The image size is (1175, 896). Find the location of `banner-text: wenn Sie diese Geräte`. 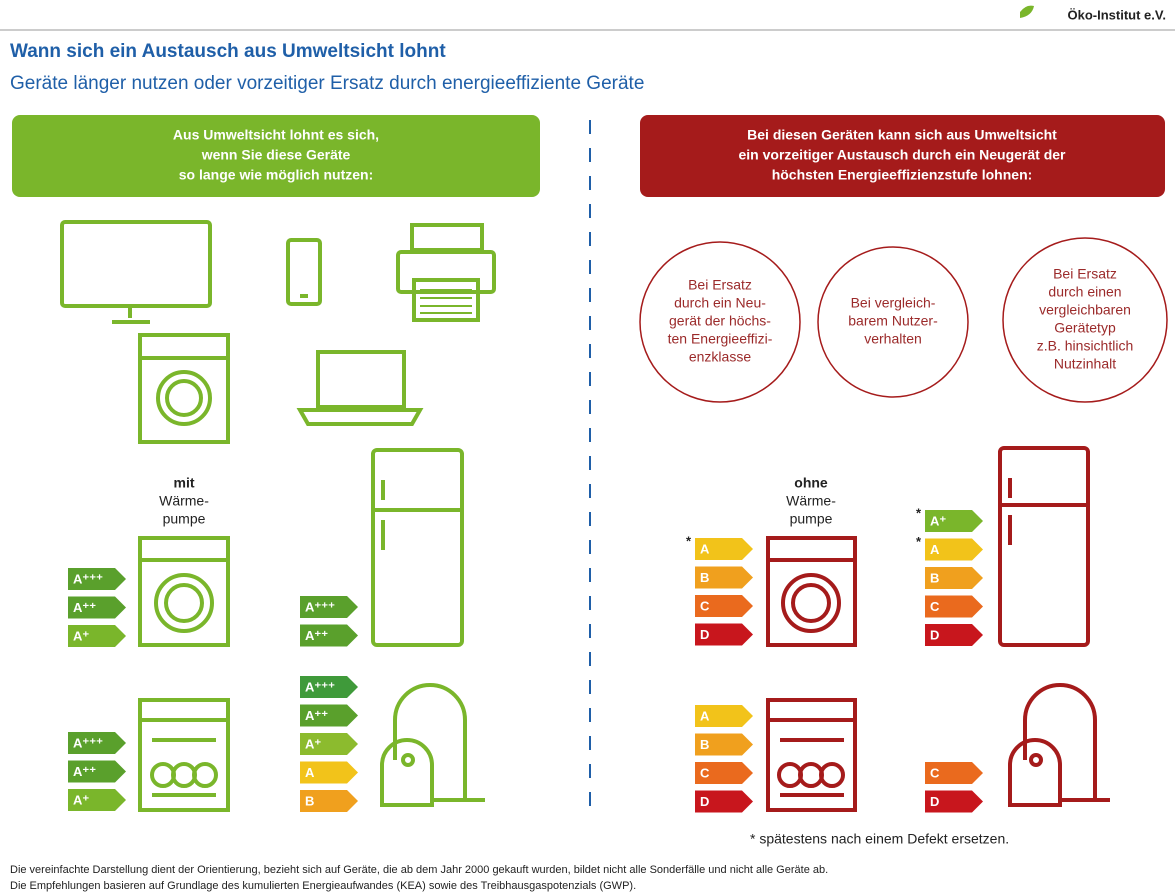

banner-text: wenn Sie diese Geräte is located at coordinates (276, 155).